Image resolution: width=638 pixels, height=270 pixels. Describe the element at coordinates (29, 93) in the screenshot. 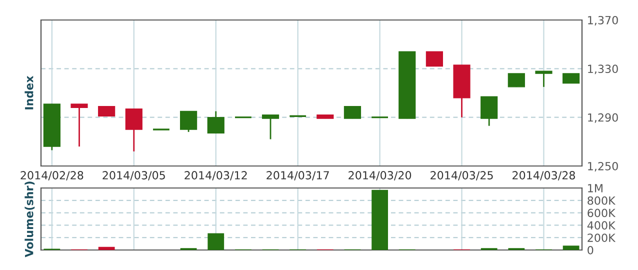

I see `y-axis-title: Index` at that location.